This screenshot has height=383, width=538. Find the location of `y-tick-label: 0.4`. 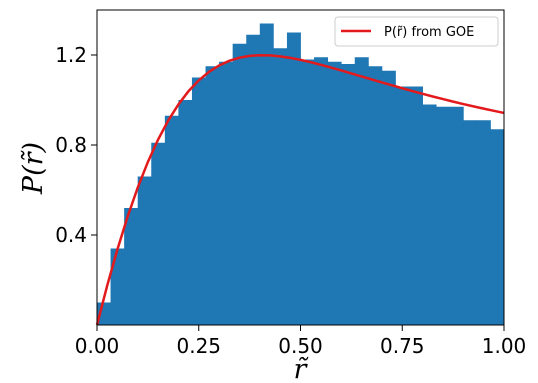

y-tick-label: 0.4 is located at coordinates (71, 235).